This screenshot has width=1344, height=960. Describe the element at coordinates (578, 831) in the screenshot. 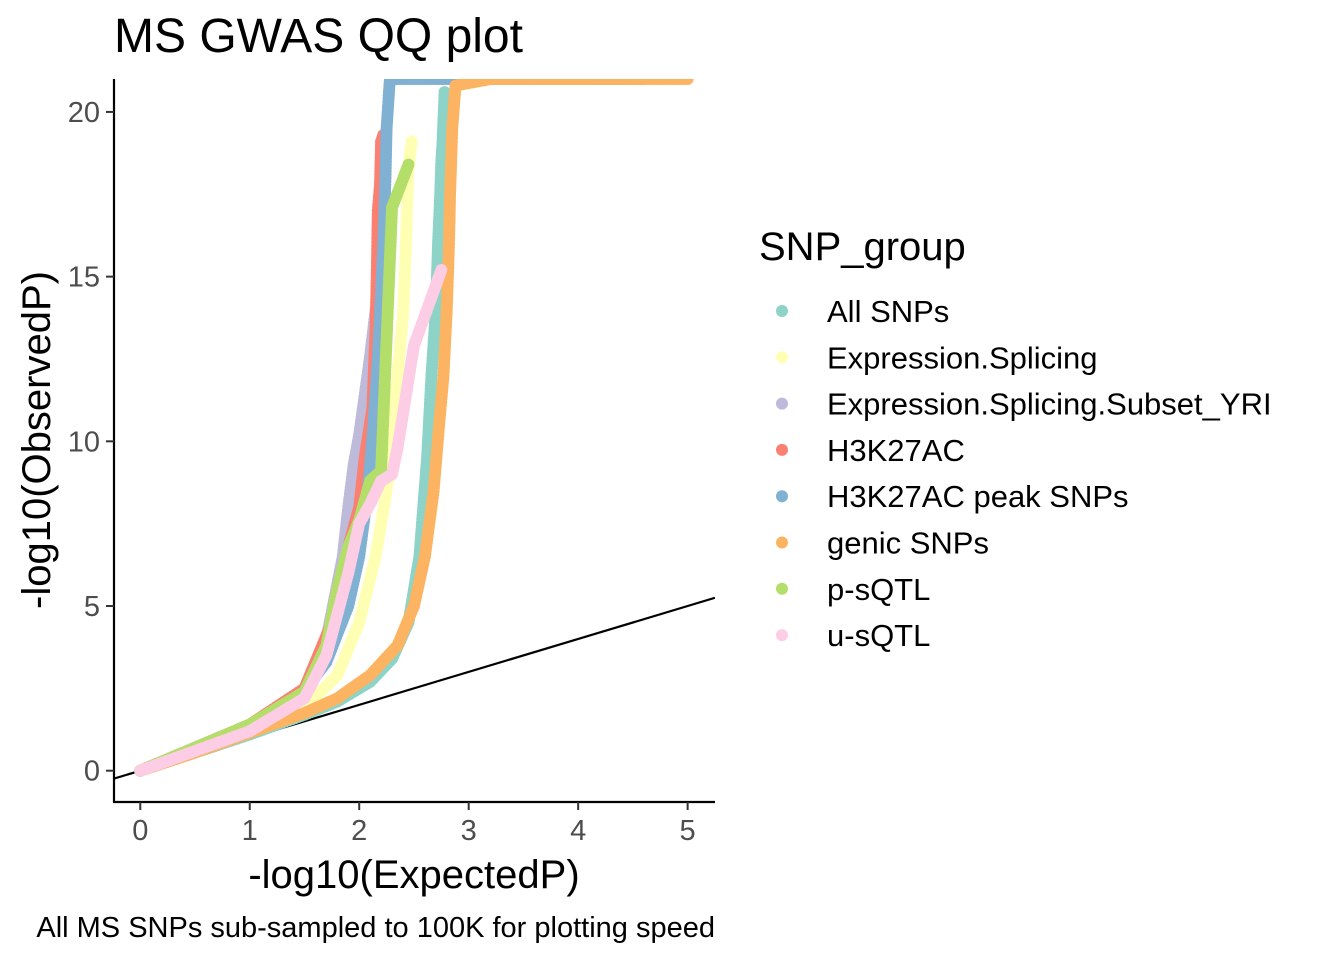

I see `x-tick-label: 4` at that location.